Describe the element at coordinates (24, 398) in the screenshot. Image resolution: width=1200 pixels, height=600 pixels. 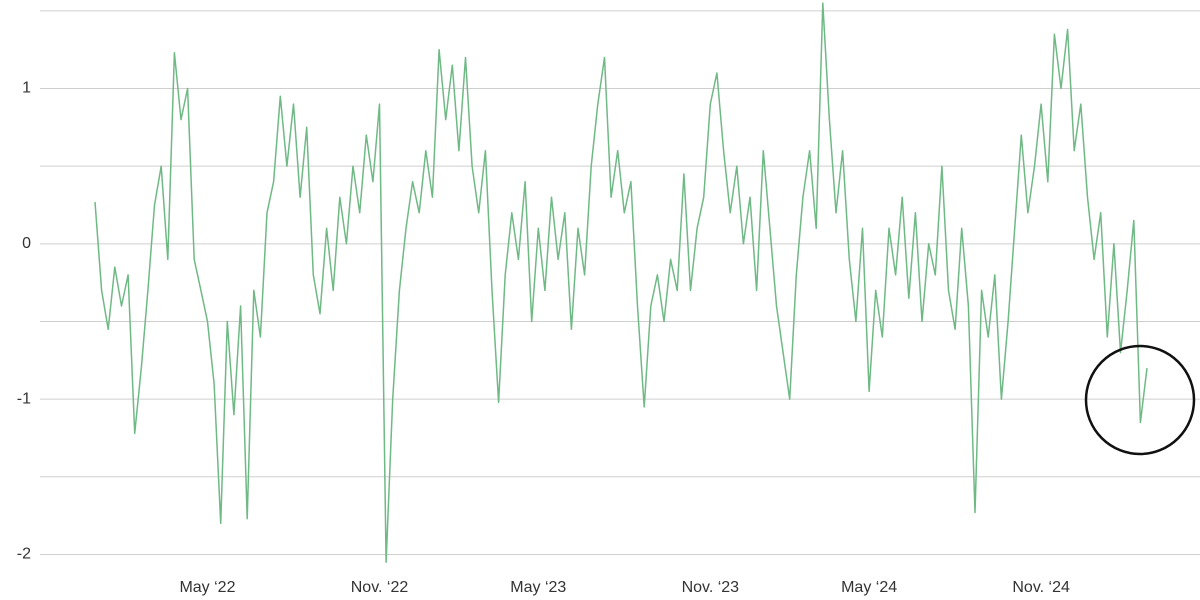
I see `y-tick-label: -1` at that location.